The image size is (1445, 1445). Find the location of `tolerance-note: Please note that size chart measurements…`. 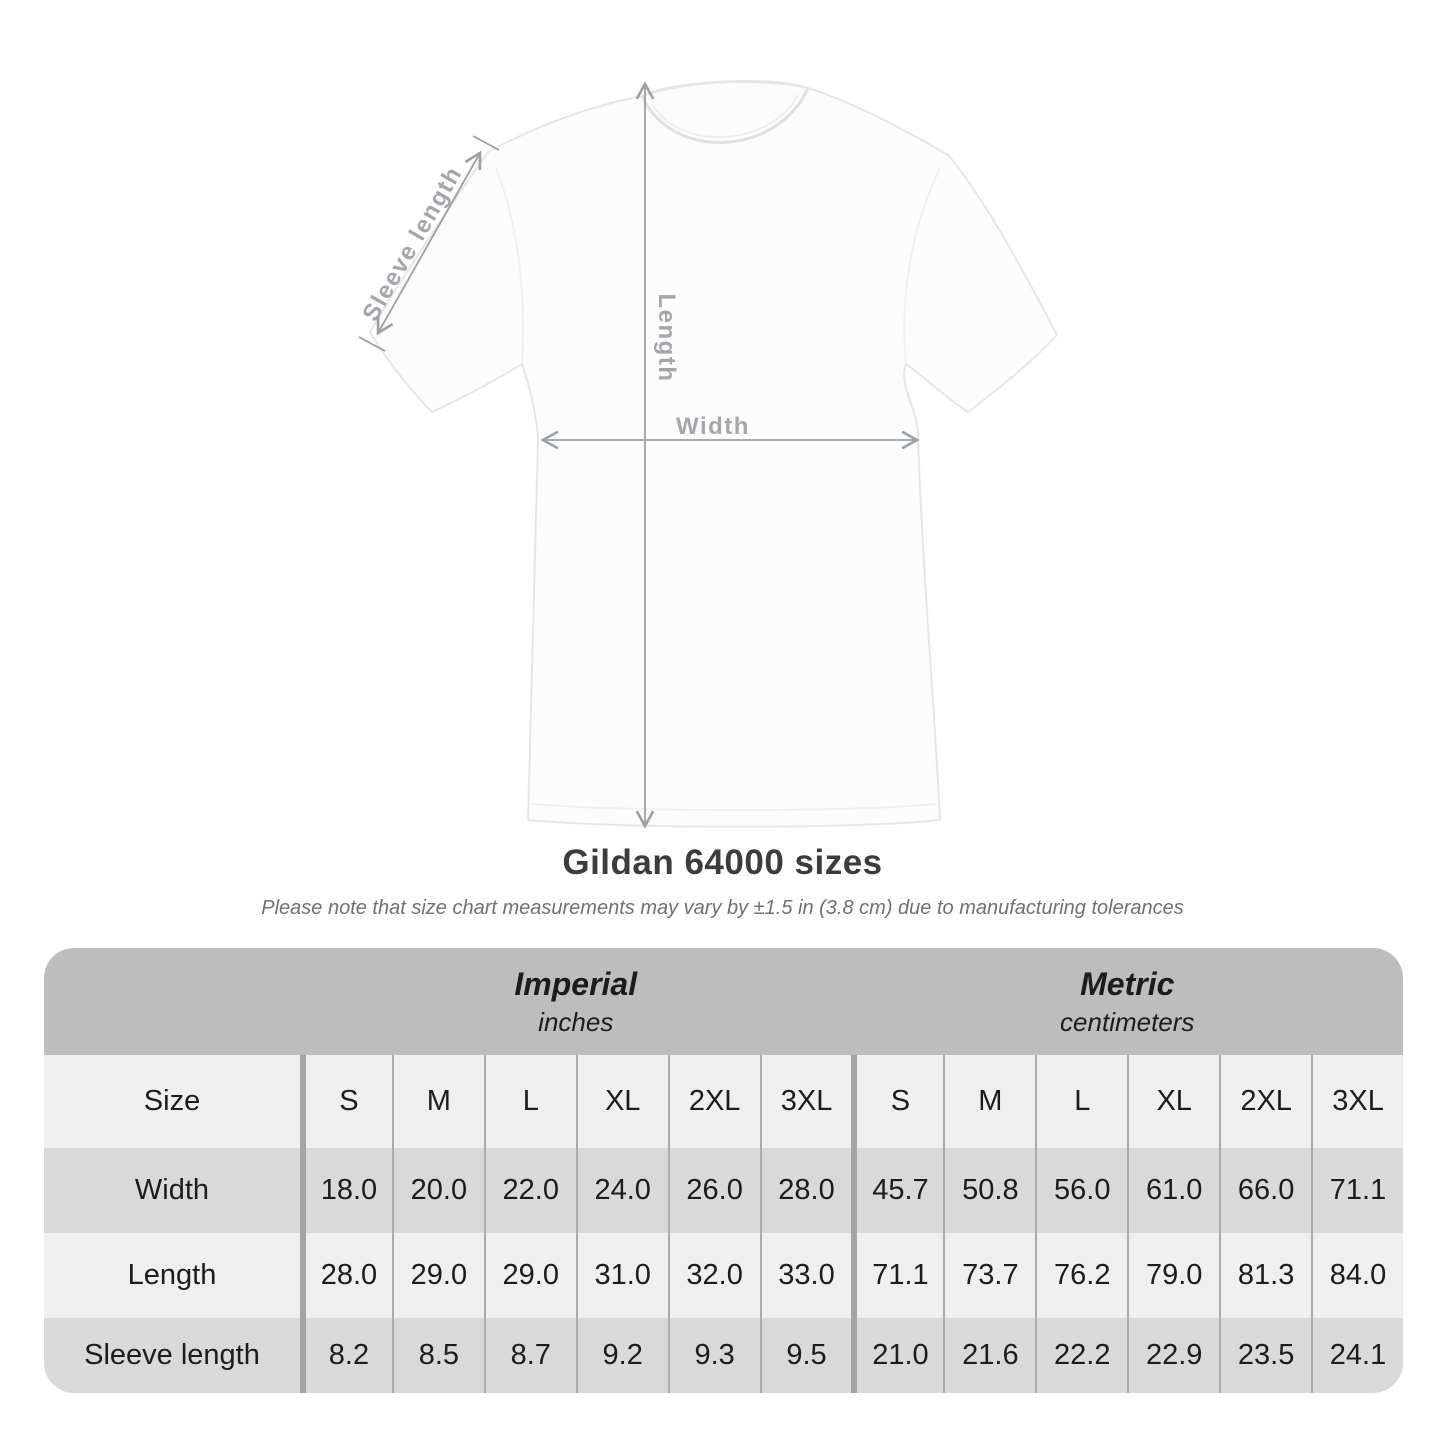

tolerance-note: Please note that size chart measurements… is located at coordinates (722, 908).